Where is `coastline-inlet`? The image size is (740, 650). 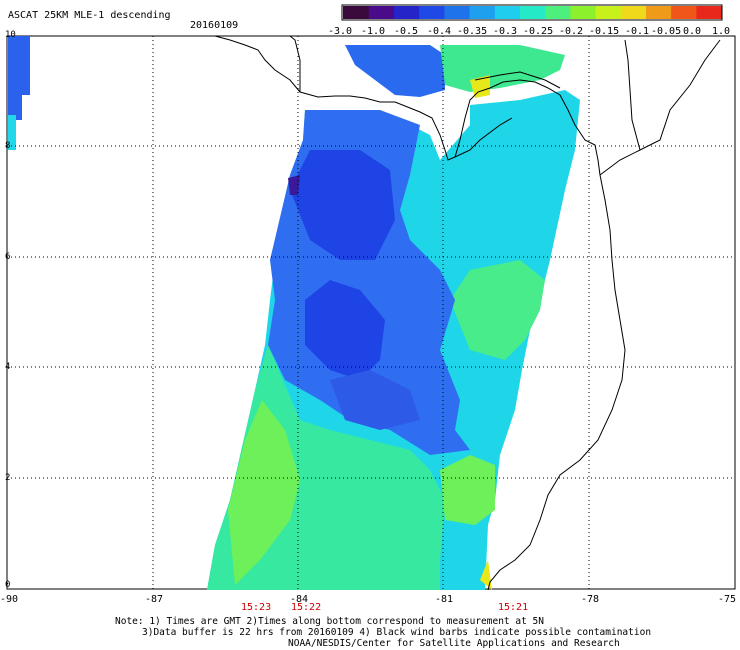 coastline-inlet is located at coordinates (632, 95).